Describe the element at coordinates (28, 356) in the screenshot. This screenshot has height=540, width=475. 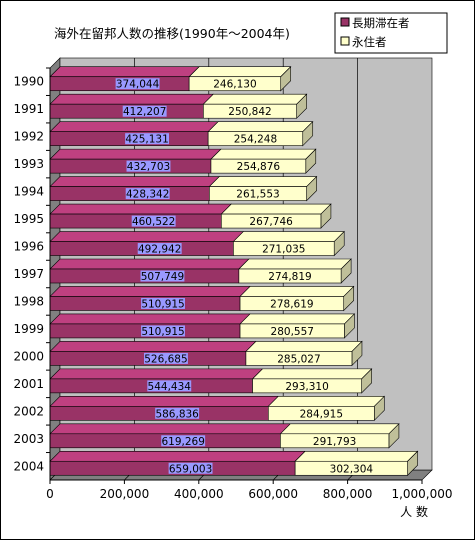
I see `y-tick-label: 2000` at that location.